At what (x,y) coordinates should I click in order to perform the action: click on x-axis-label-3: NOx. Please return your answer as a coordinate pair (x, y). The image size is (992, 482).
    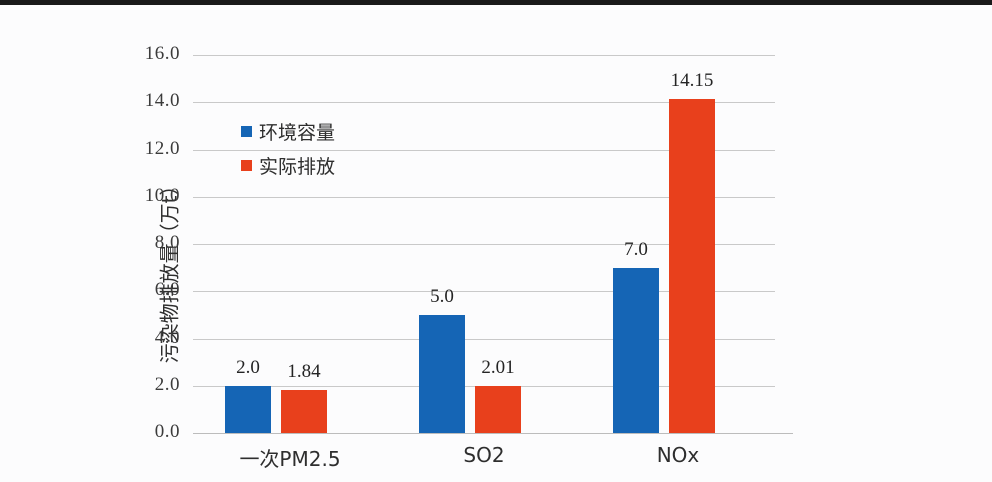
    Looking at the image, I should click on (678, 455).